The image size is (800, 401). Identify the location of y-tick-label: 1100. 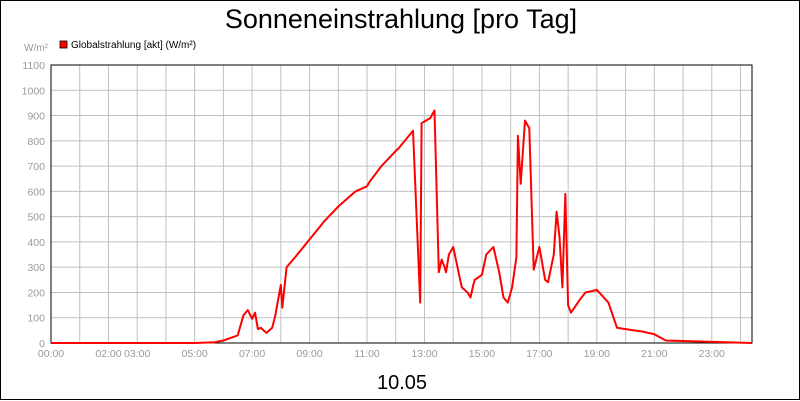
(33, 66).